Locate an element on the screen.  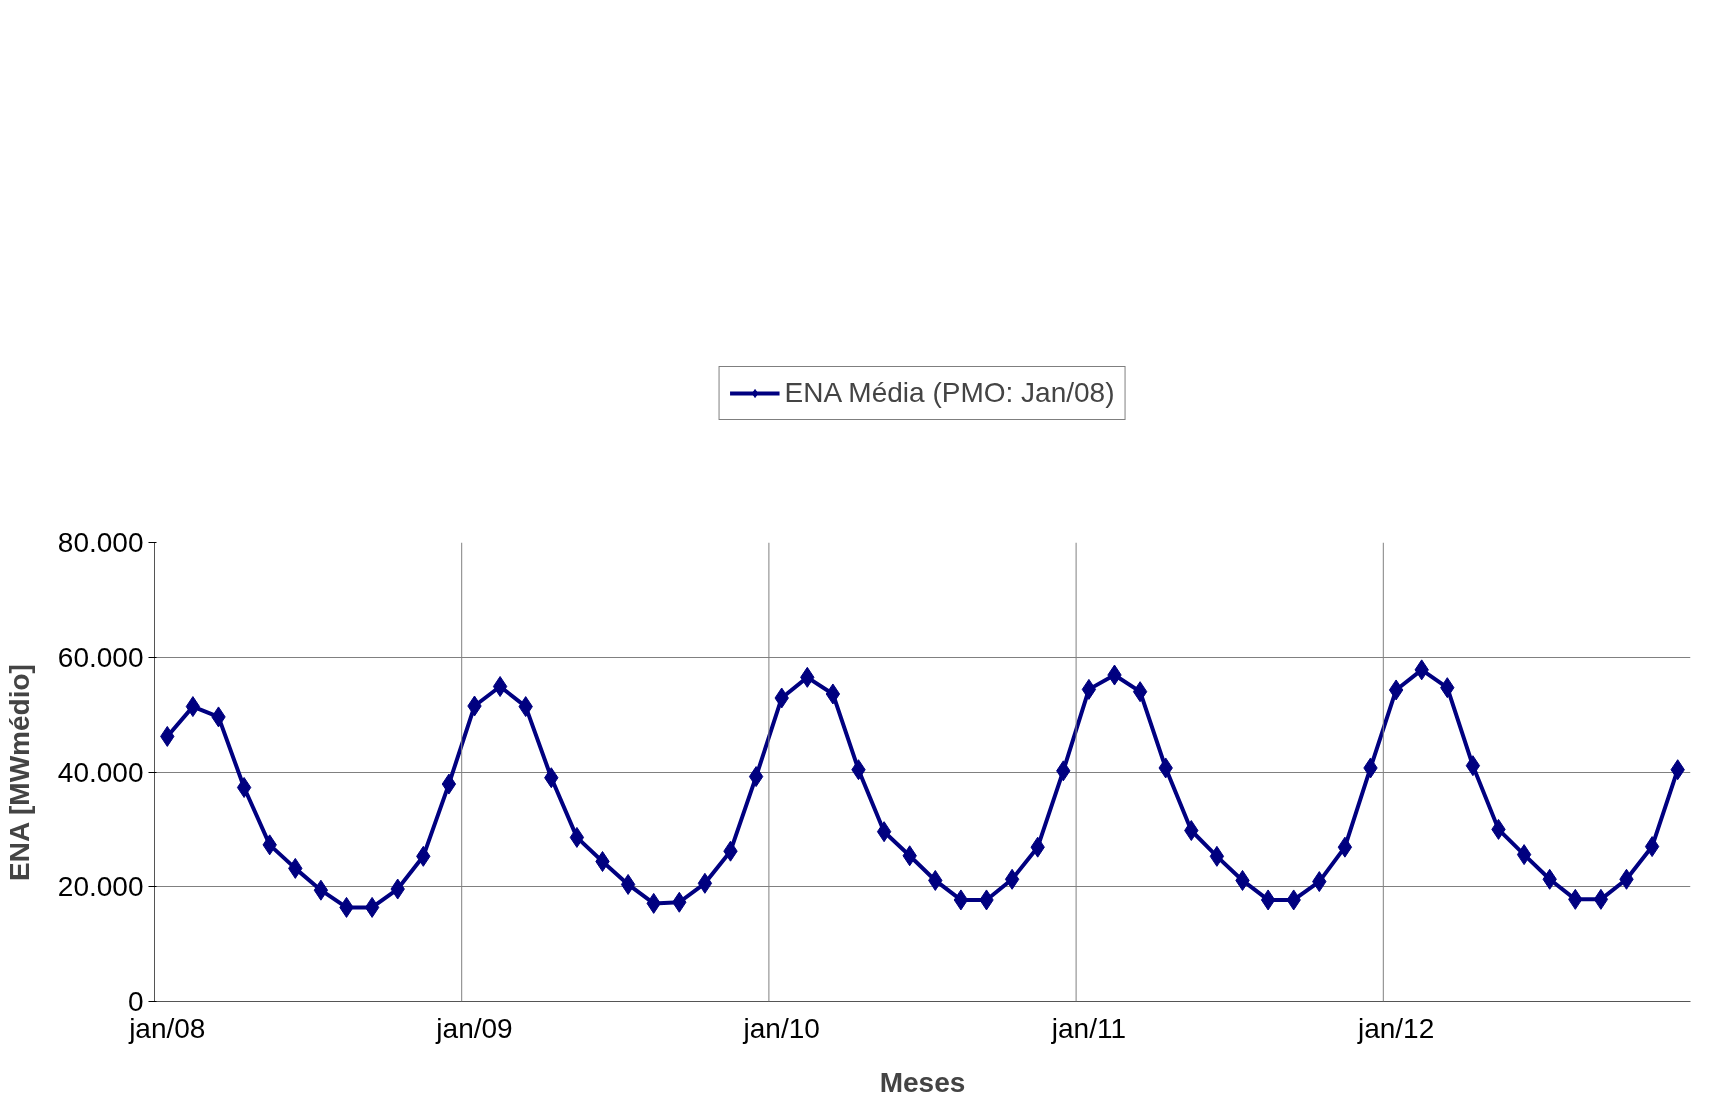
x-tick-label: jan/11 is located at coordinates (1088, 1028).